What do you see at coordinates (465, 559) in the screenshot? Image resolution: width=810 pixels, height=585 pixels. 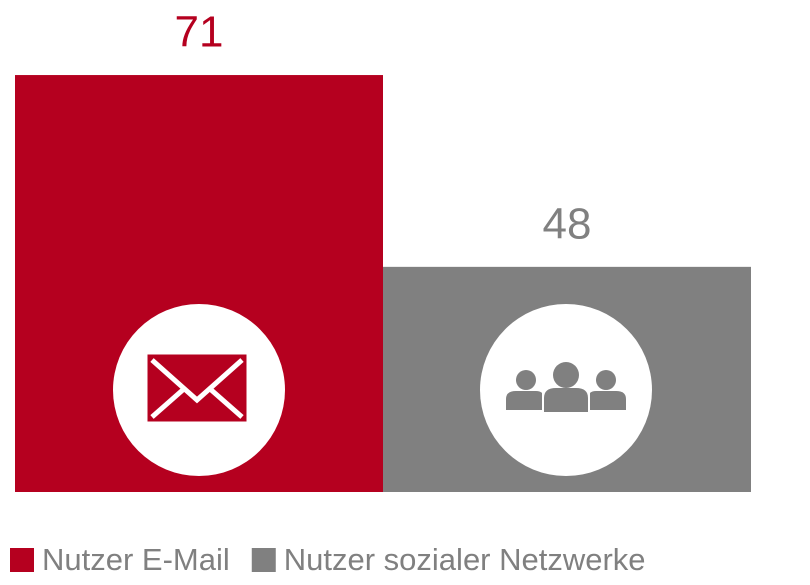 I see `legend-label: Nutzer sozialer Netzwerke` at bounding box center [465, 559].